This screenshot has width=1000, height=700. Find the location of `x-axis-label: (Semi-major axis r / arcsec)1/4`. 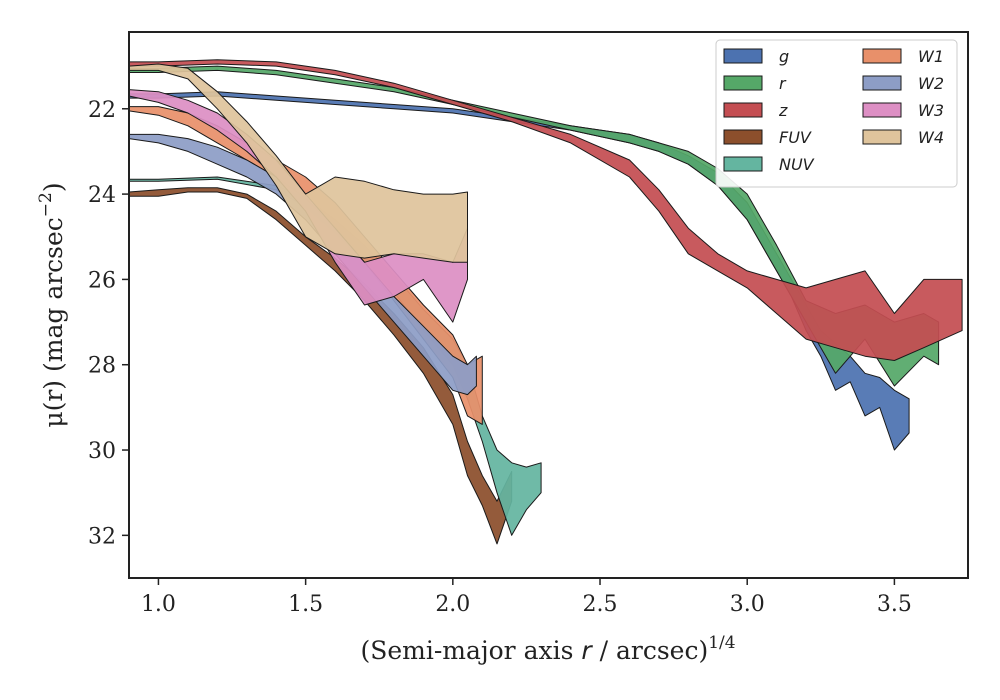

x-axis-label: (Semi-major axis r / arcsec)1/4 is located at coordinates (547, 649).